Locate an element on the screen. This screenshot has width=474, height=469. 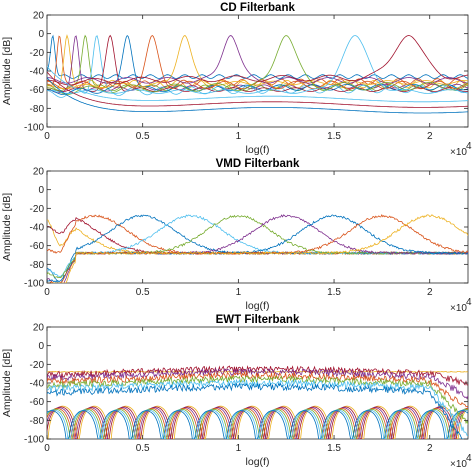
chart-title: CD Filterbank is located at coordinates (257, 8).